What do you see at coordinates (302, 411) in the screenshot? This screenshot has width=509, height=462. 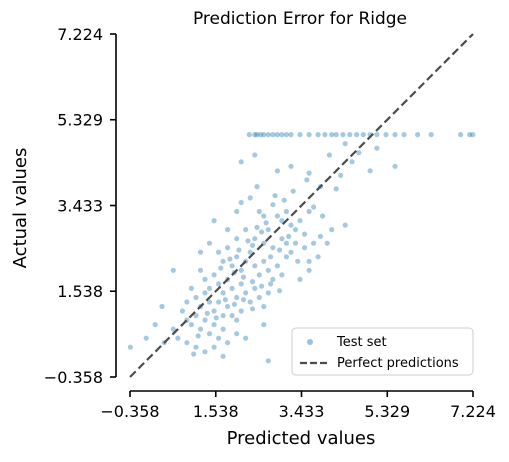 I see `x-tick-label: 3.433` at bounding box center [302, 411].